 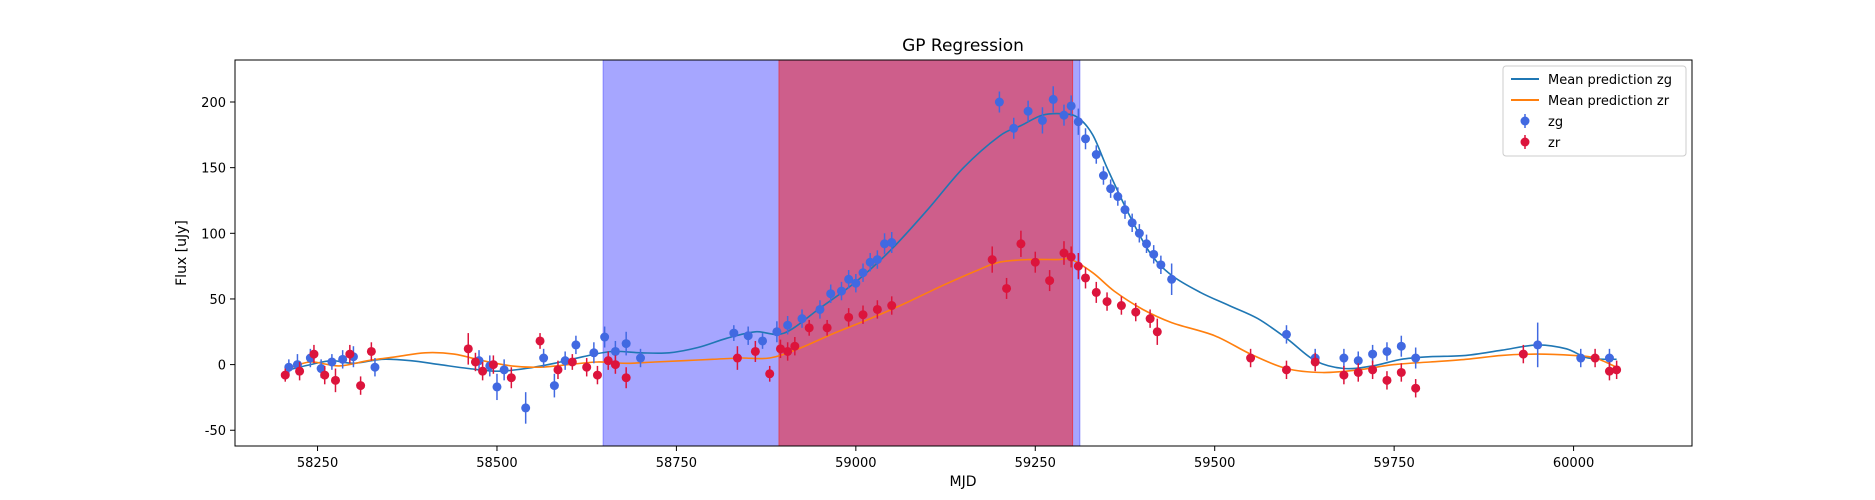 I want to click on legend-label: Mean prediction zg, so click(x=1610, y=80).